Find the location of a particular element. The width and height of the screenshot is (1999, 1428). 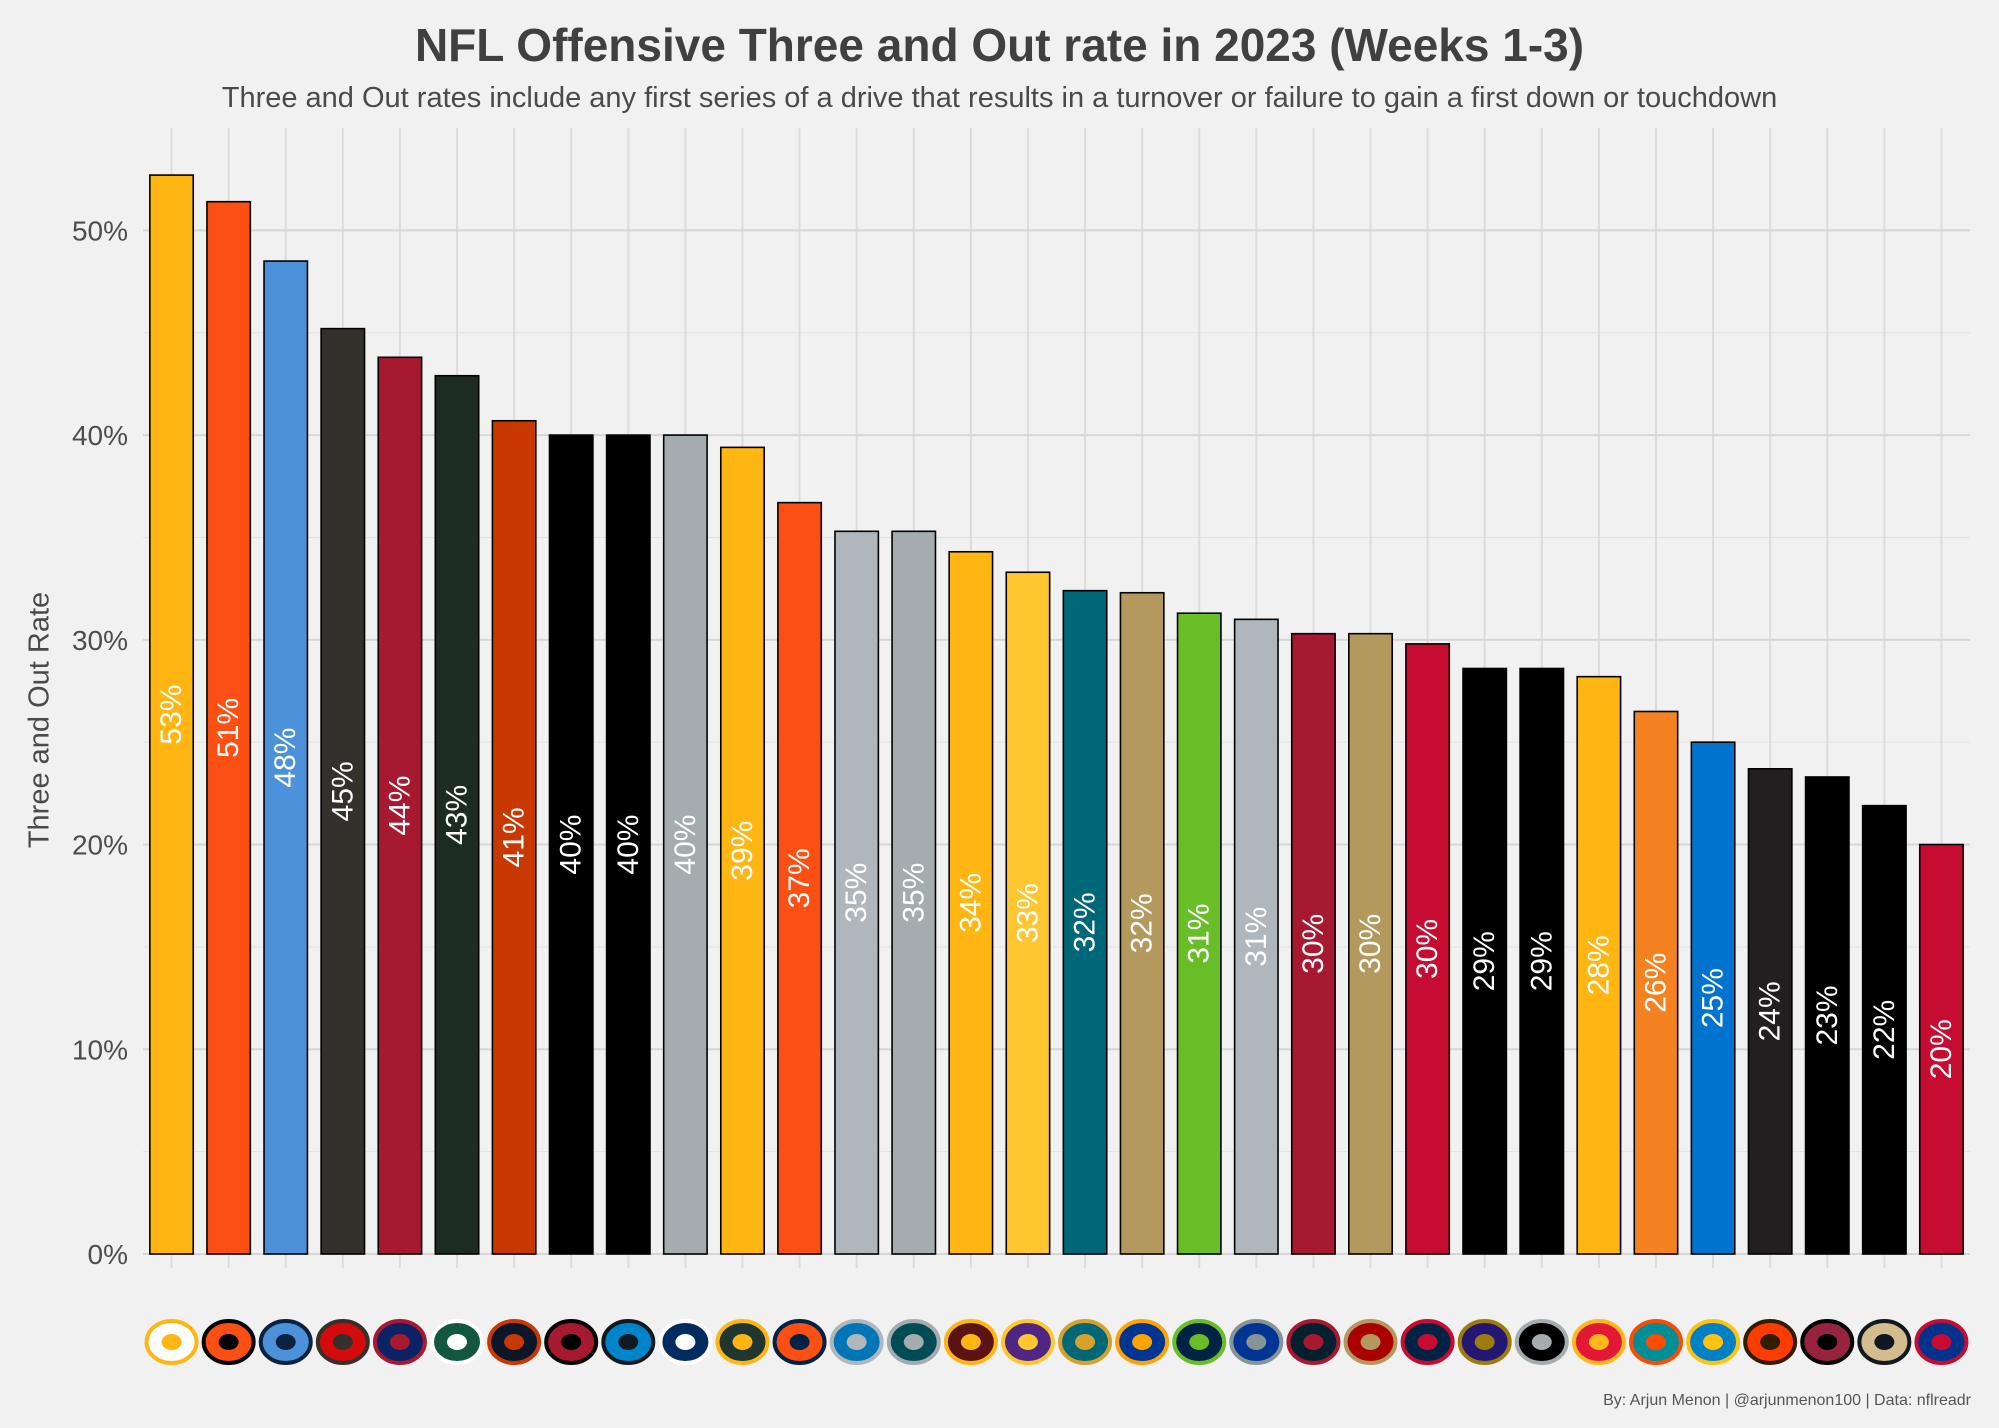

bar-ten is located at coordinates (286, 757).